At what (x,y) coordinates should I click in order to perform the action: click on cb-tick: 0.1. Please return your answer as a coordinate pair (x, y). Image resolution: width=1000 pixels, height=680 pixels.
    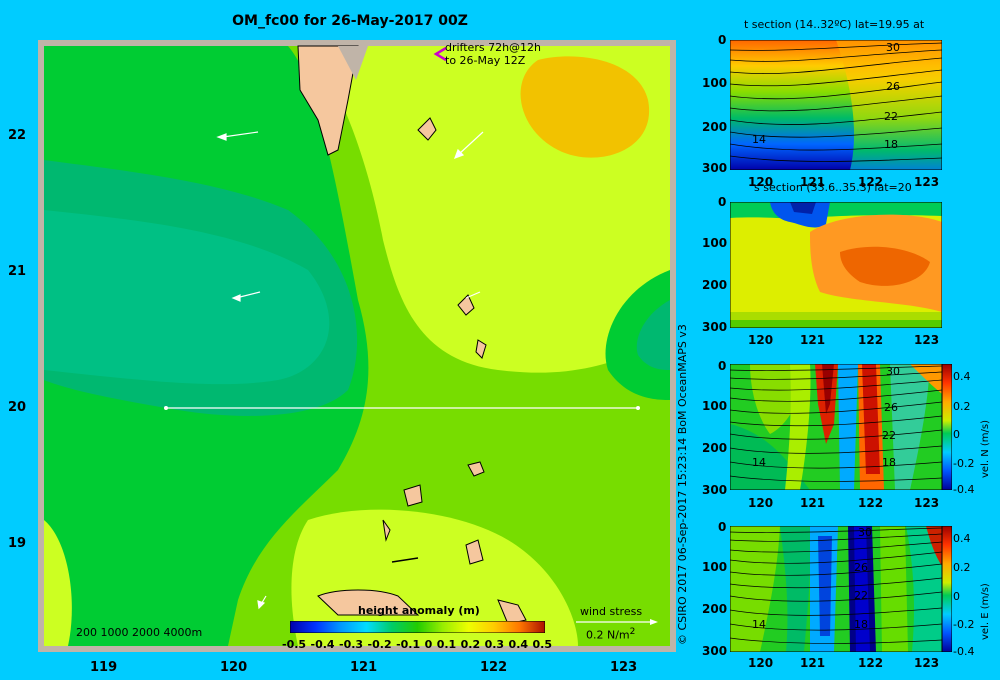
    Looking at the image, I should click on (446, 644).